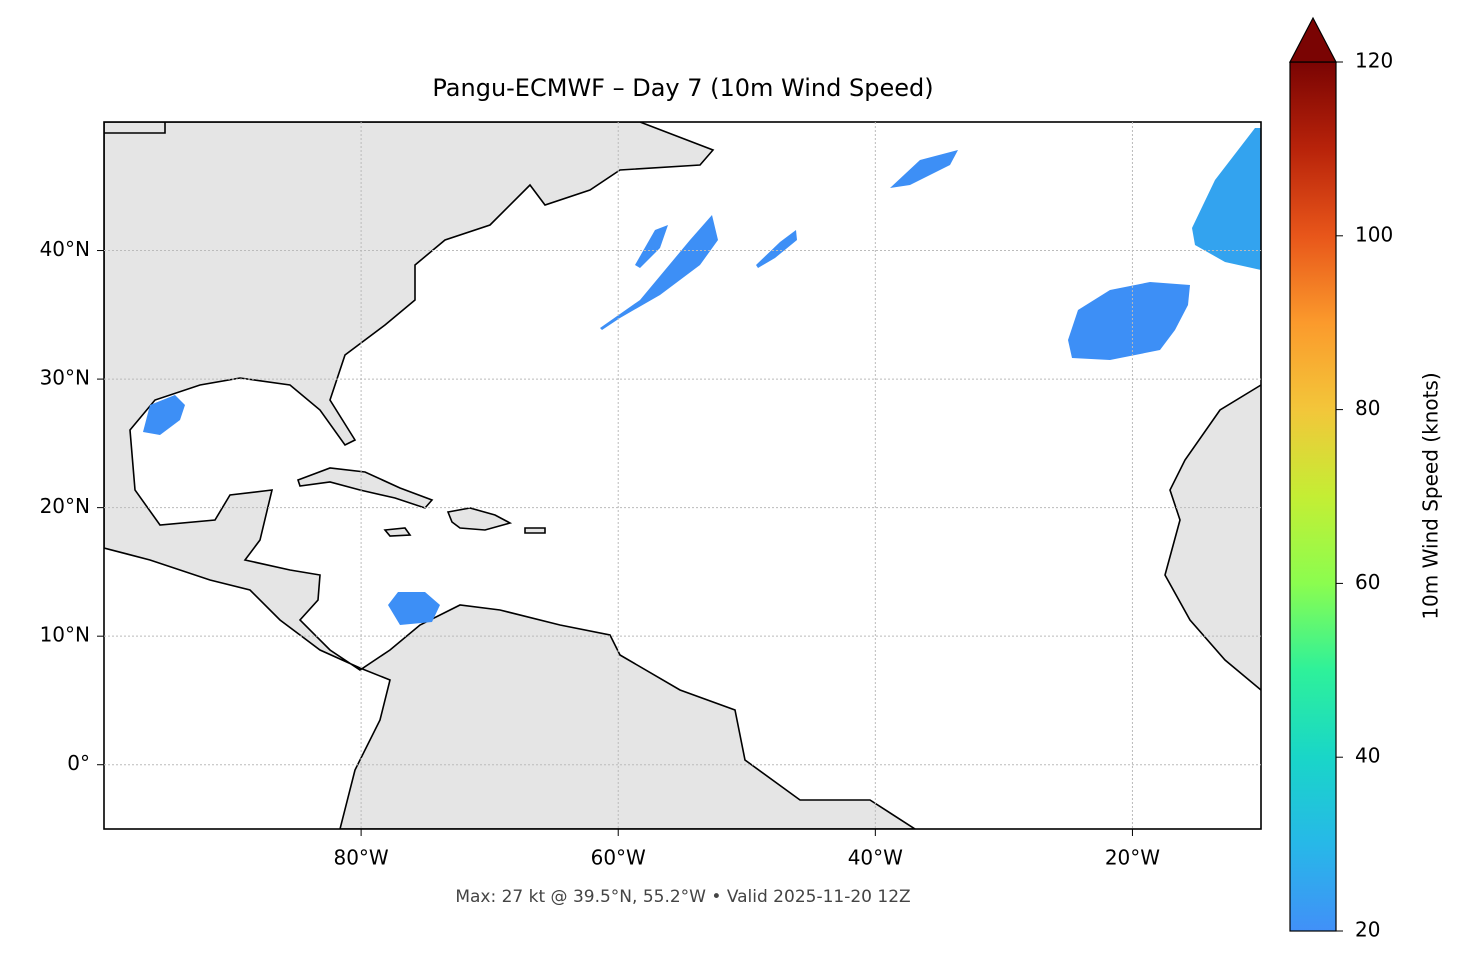  Describe the element at coordinates (397, 532) in the screenshot. I see `jamaica` at that location.